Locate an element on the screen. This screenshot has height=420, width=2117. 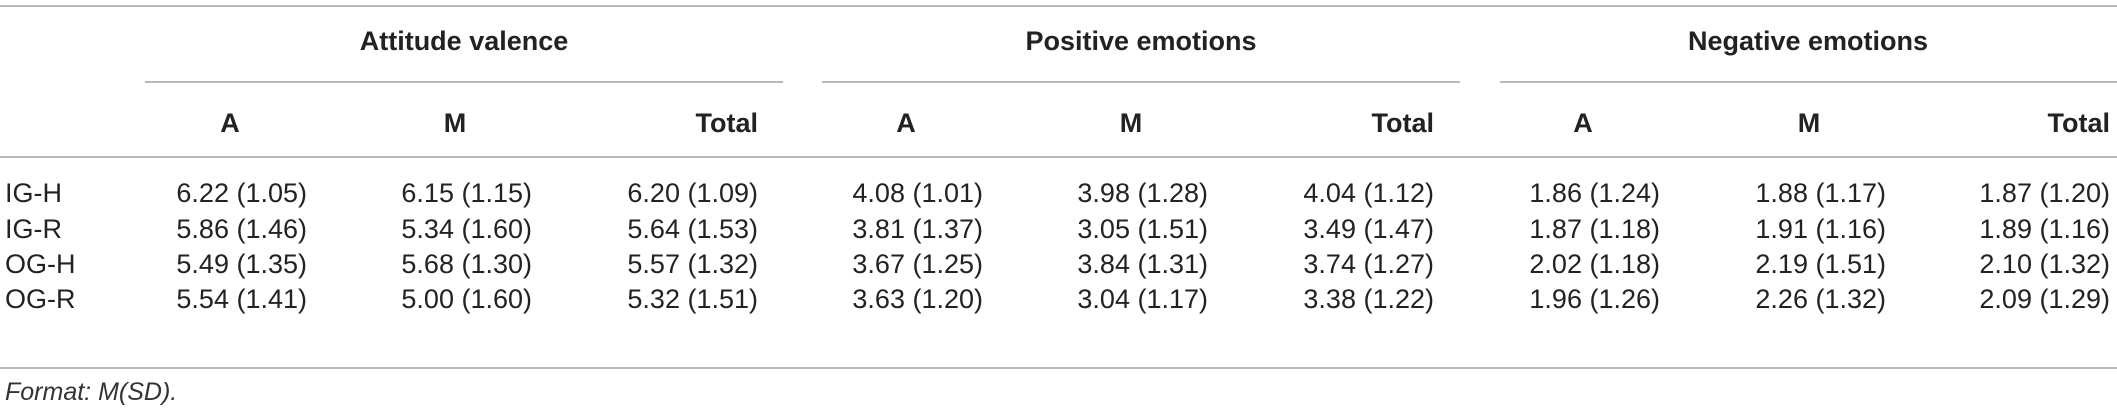
table-cell: 3.63 (1.20) is located at coordinates (917, 299).